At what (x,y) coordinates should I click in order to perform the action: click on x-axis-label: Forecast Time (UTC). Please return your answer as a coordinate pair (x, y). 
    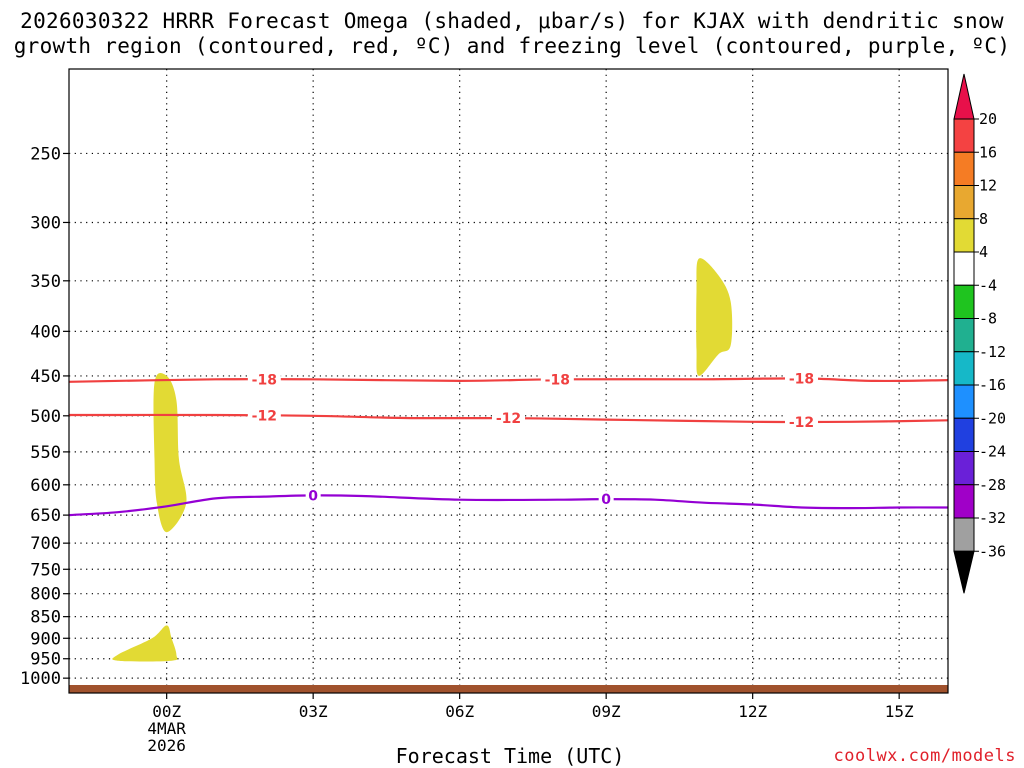
    Looking at the image, I should click on (510, 756).